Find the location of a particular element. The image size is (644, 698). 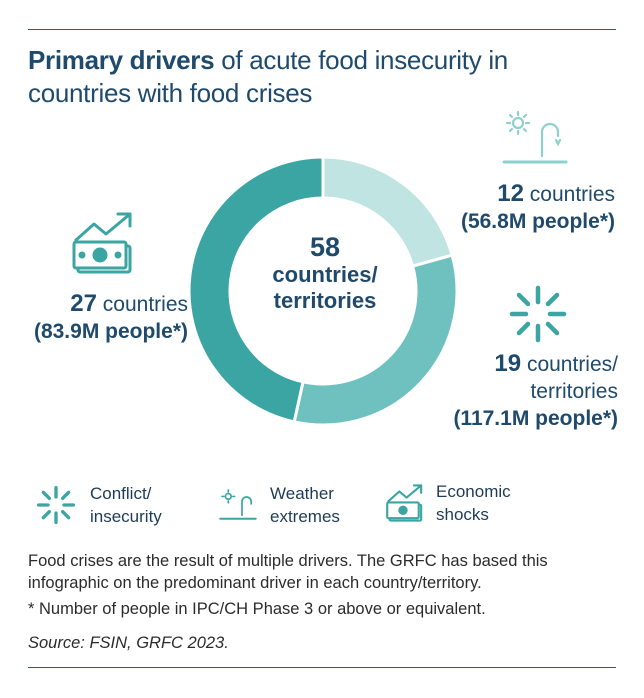

center-label-line1: countries/ is located at coordinates (325, 274).